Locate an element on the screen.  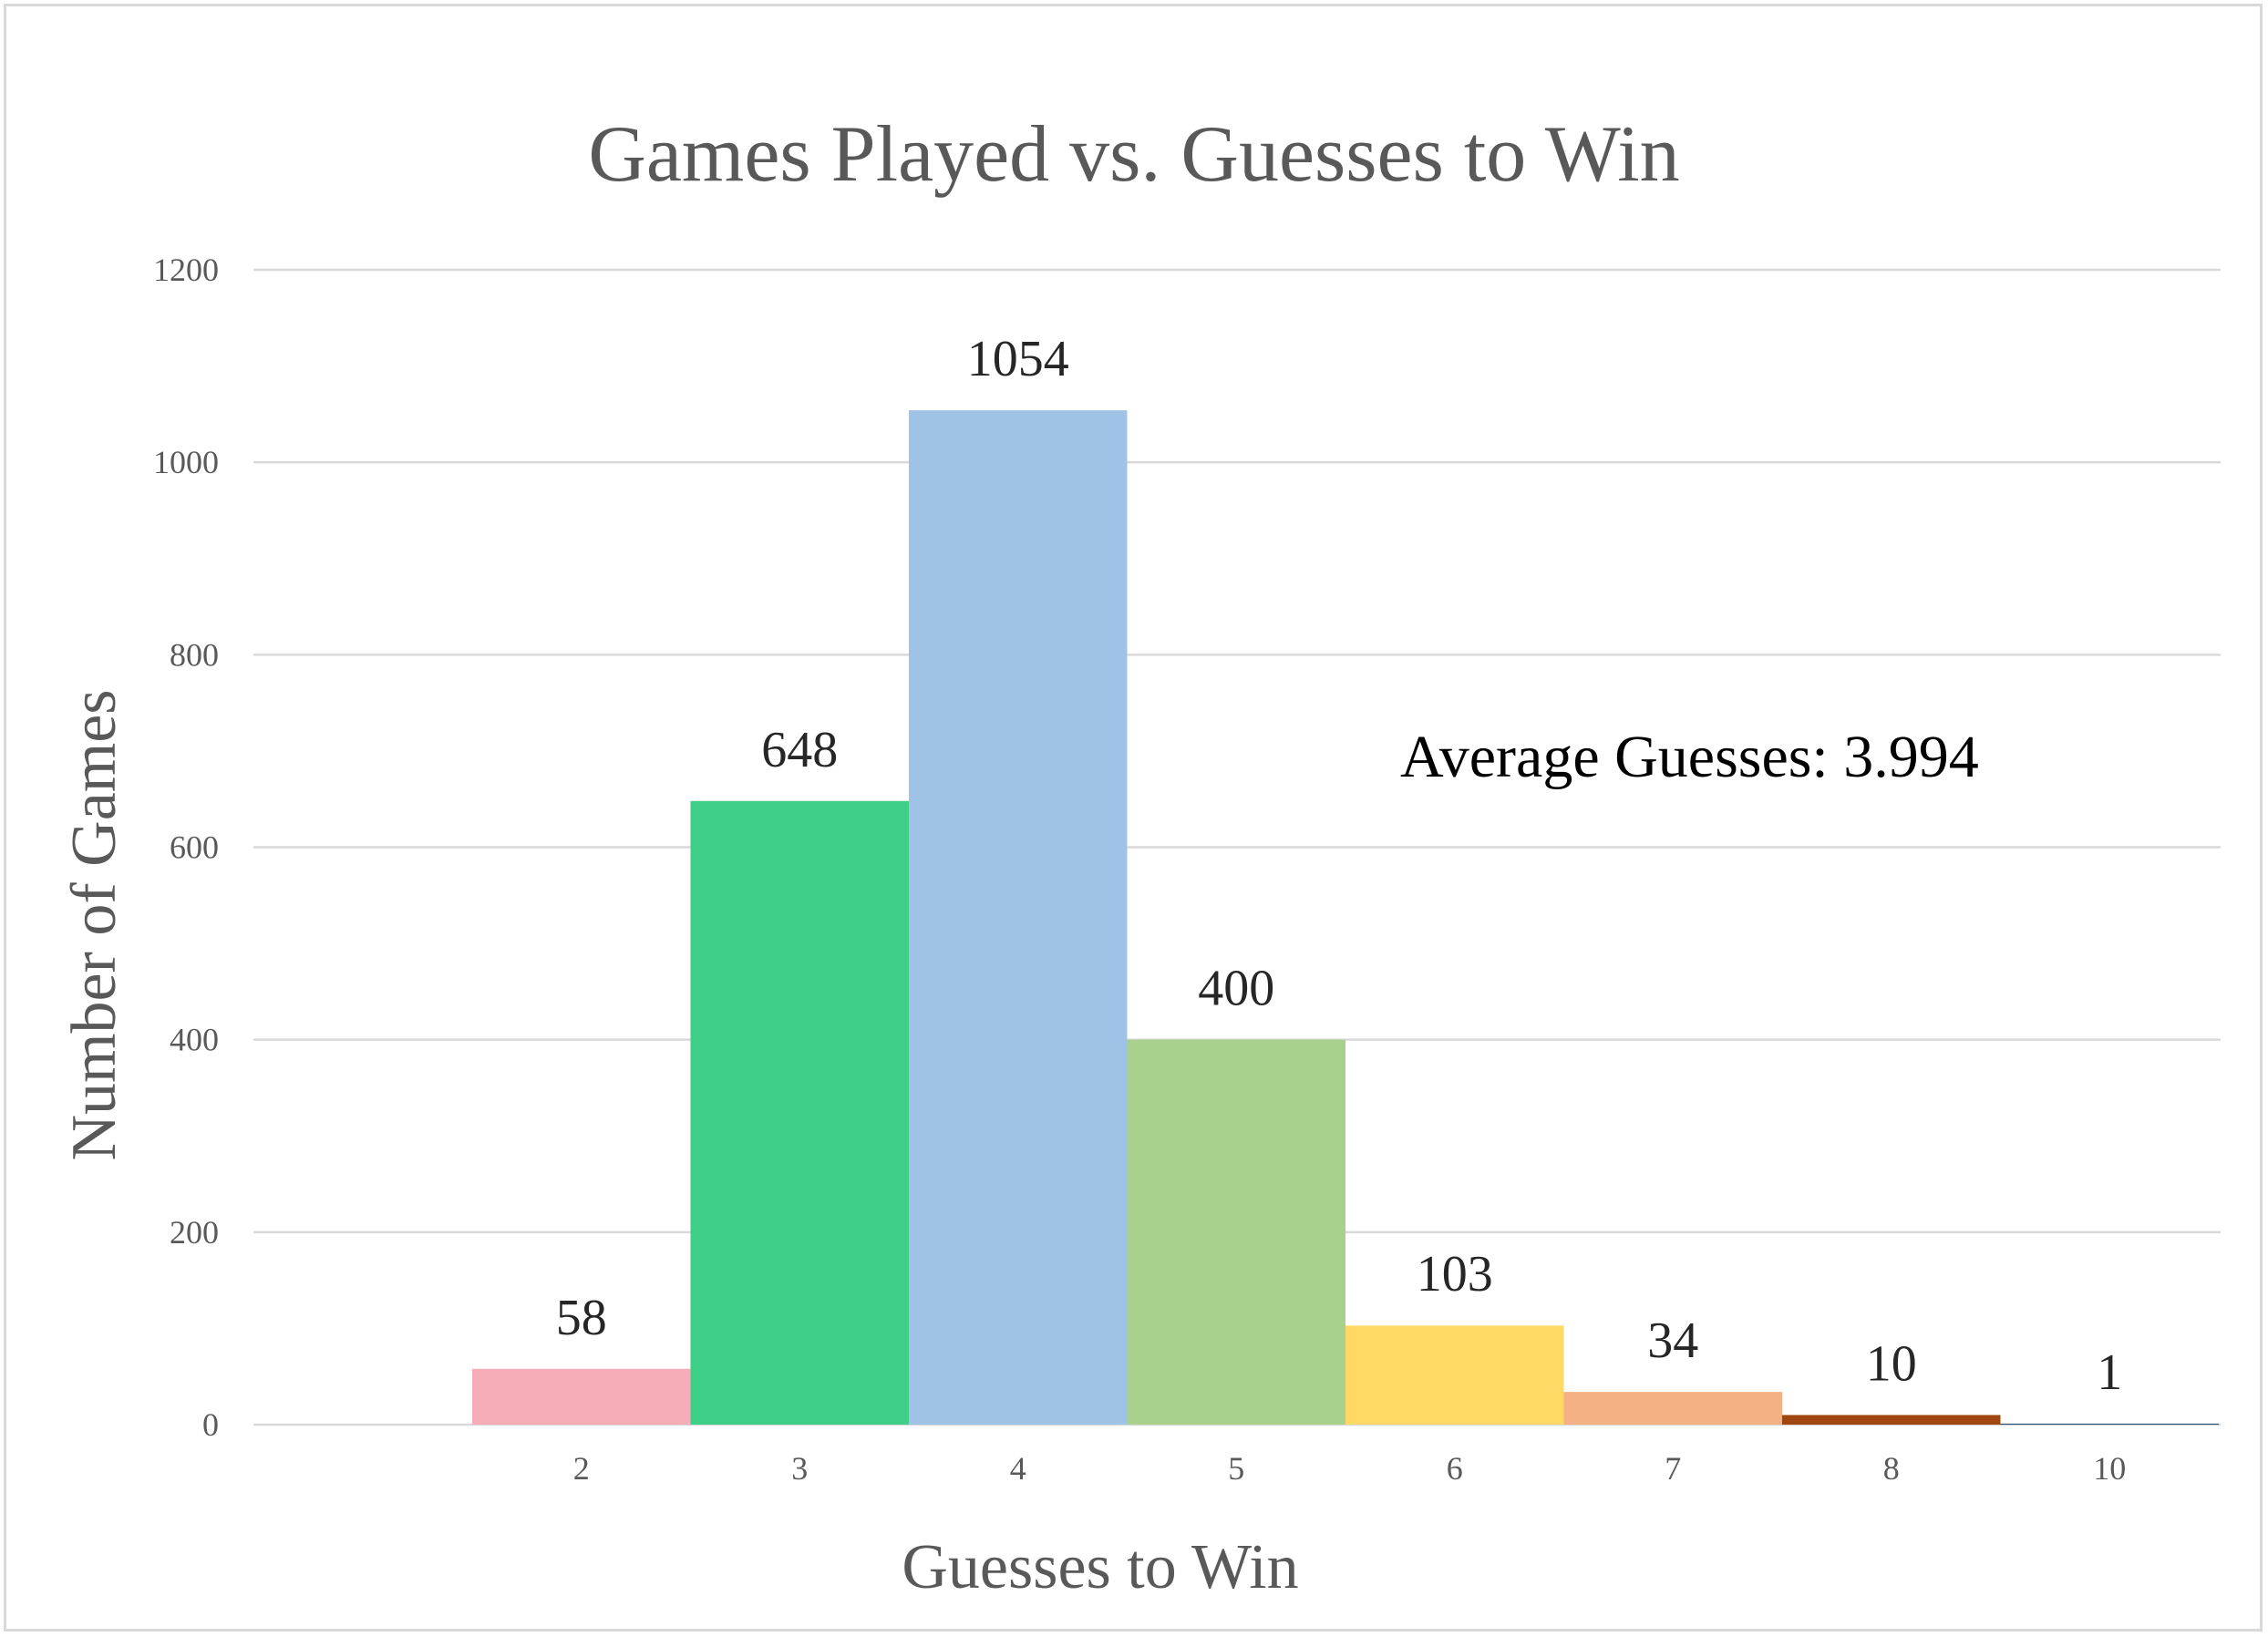
x-axis-title: Guesses to Win is located at coordinates (1100, 1567).